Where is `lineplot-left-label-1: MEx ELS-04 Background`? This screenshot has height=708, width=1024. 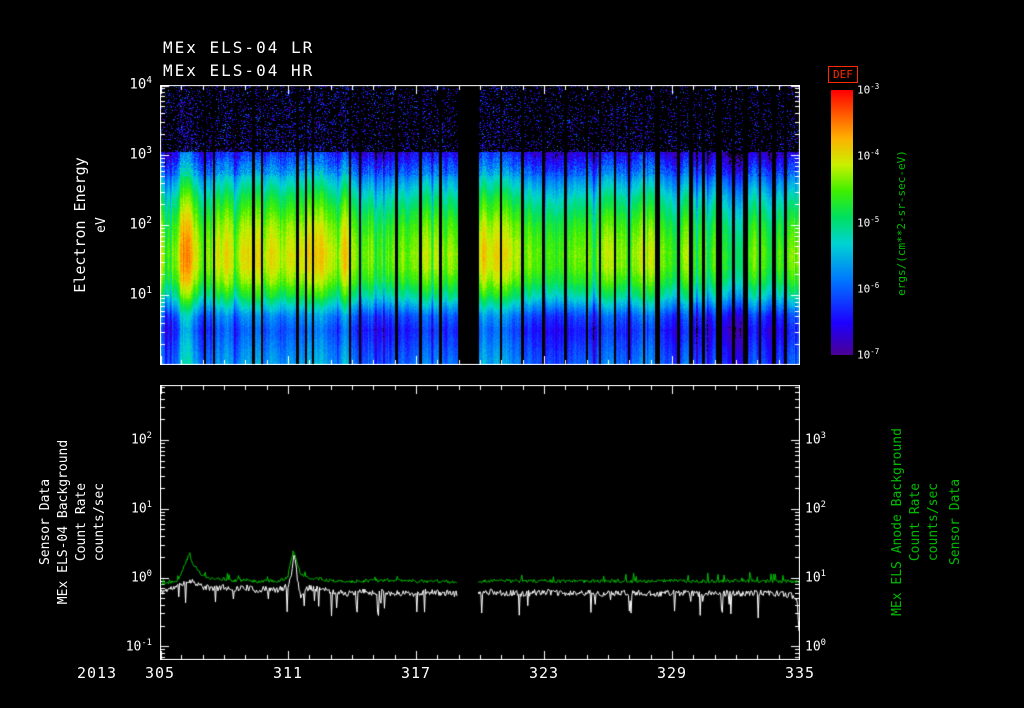
lineplot-left-label-1: MEx ELS-04 Background is located at coordinates (63, 522).